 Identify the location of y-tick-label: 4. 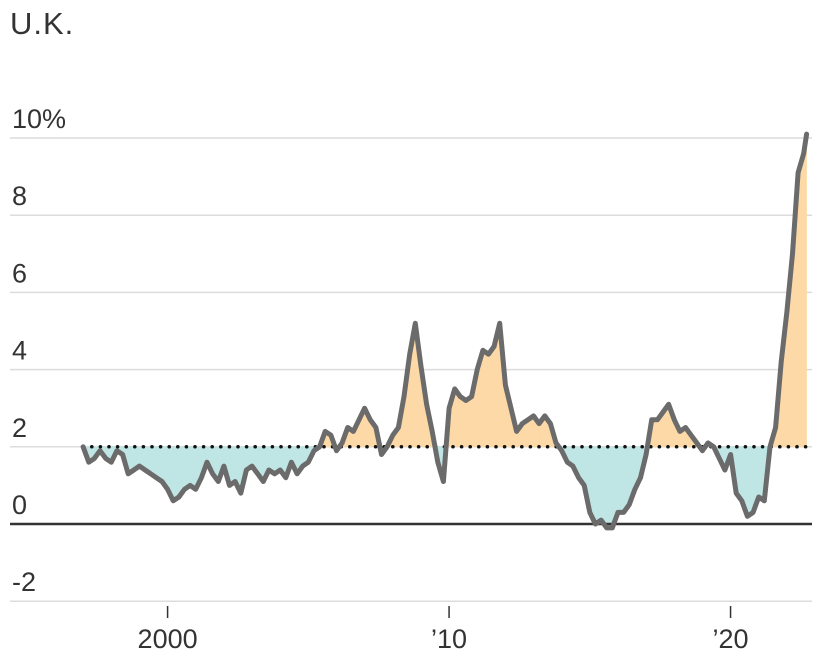
(19, 351).